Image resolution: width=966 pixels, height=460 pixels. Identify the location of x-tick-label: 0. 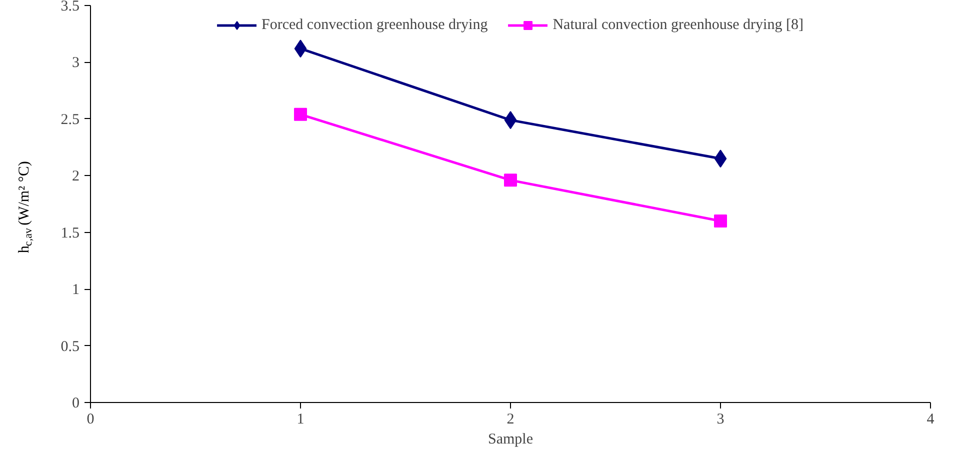
(90, 420).